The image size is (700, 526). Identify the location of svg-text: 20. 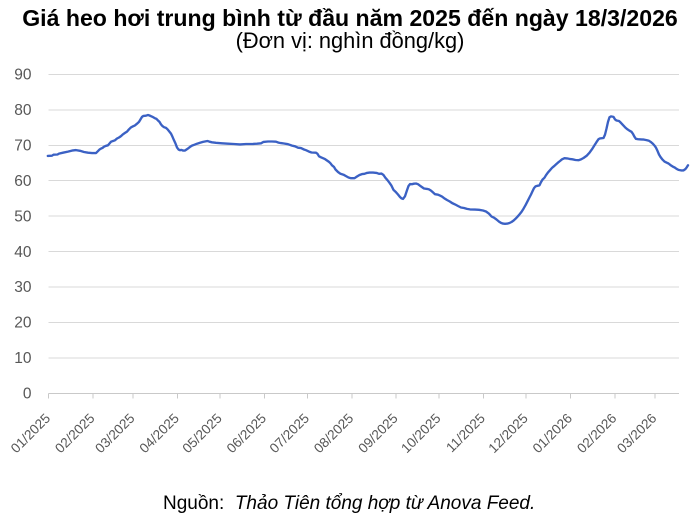
(23, 323).